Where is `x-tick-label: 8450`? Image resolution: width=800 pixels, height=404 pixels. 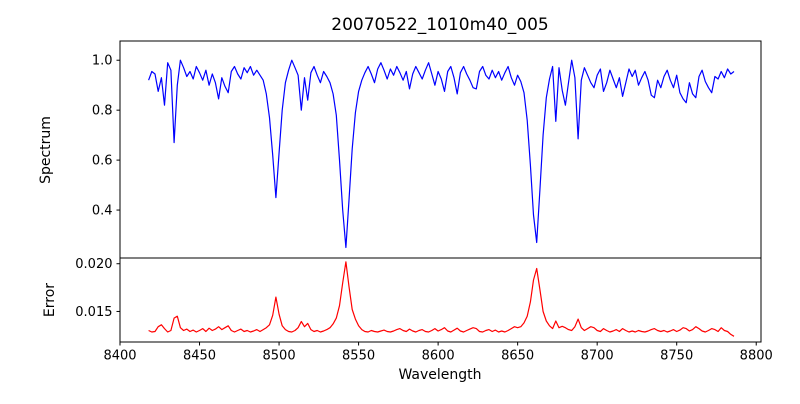 x-tick-label: 8450 is located at coordinates (199, 356).